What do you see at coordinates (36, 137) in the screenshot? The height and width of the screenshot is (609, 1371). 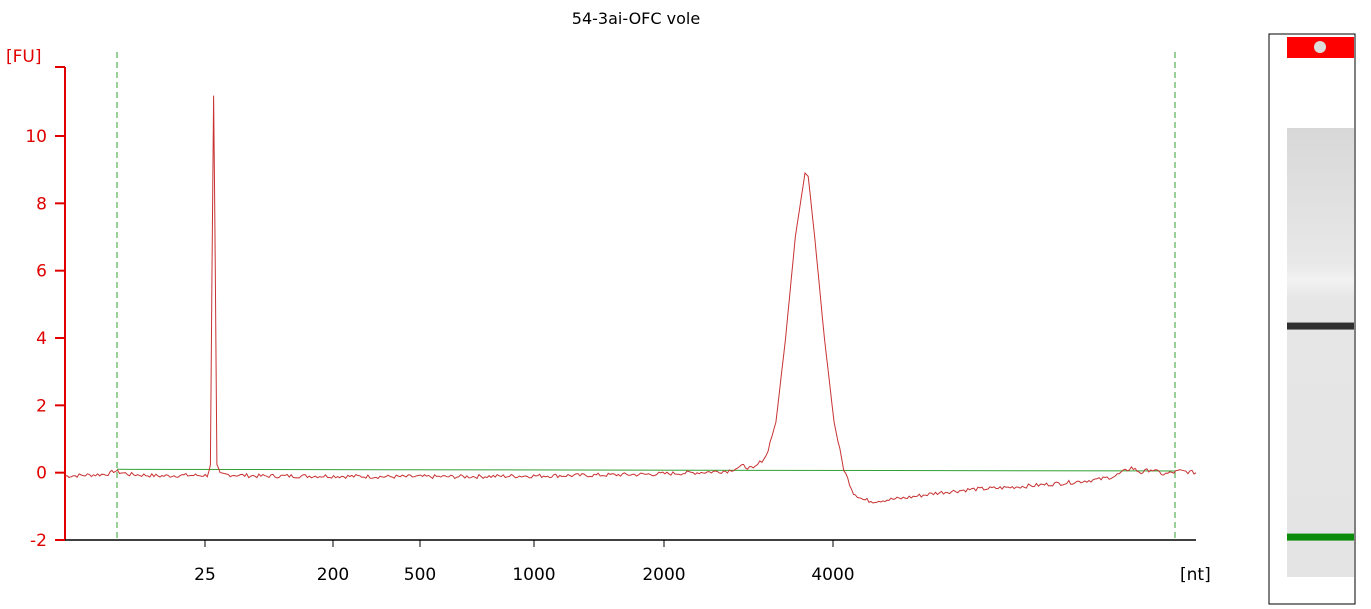 I see `y-tick-label: 10` at bounding box center [36, 137].